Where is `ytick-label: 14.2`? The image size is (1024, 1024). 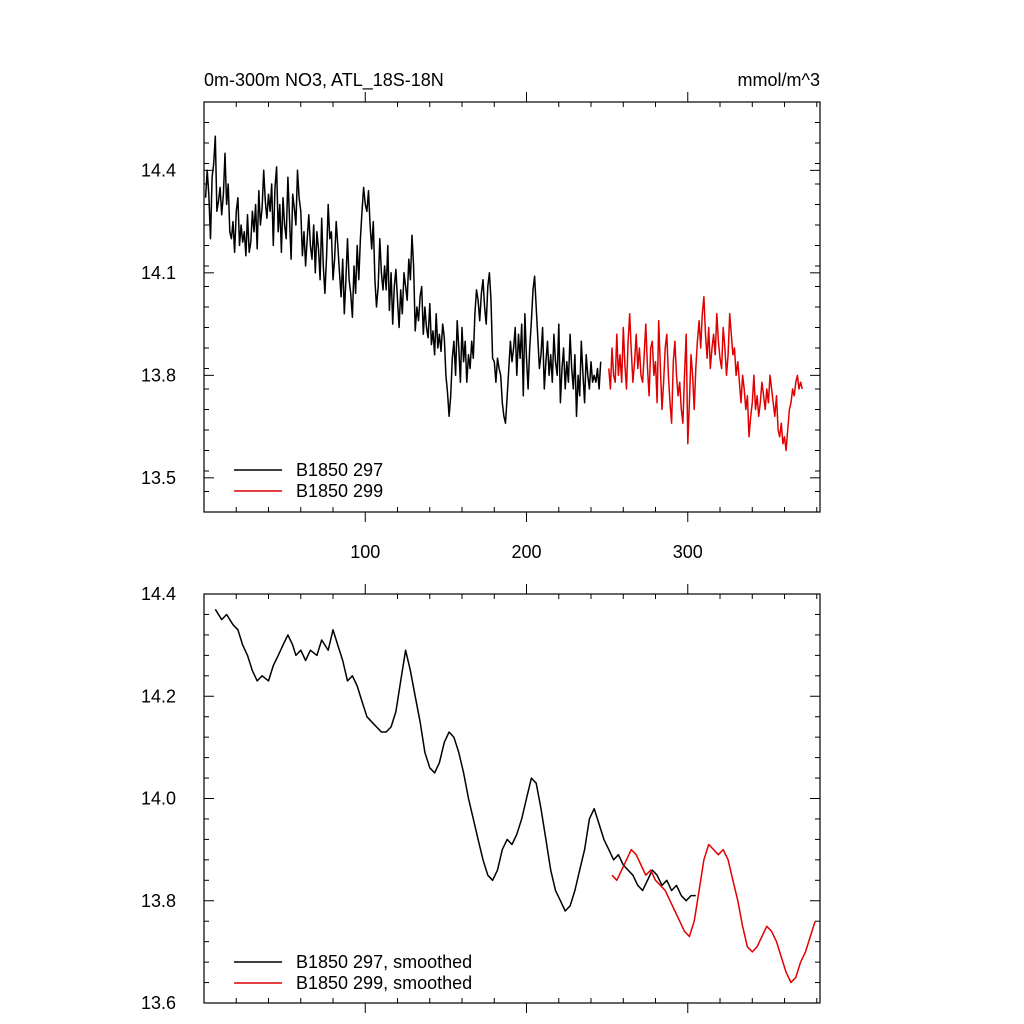 ytick-label: 14.2 is located at coordinates (158, 696).